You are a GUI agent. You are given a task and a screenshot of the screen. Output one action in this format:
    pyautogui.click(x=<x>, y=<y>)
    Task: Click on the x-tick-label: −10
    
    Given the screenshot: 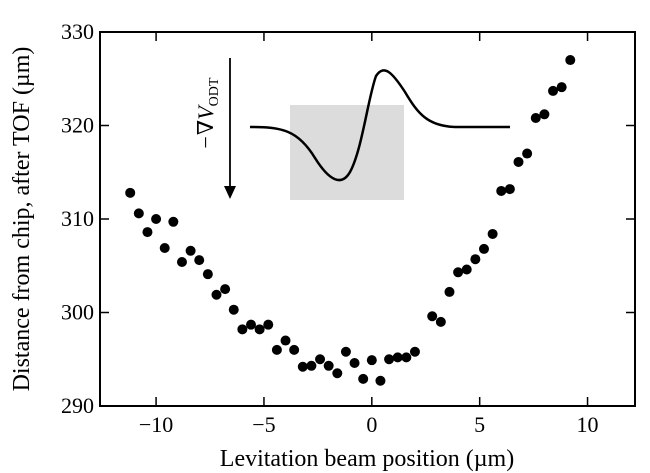 What is the action you would take?
    pyautogui.click(x=156, y=424)
    